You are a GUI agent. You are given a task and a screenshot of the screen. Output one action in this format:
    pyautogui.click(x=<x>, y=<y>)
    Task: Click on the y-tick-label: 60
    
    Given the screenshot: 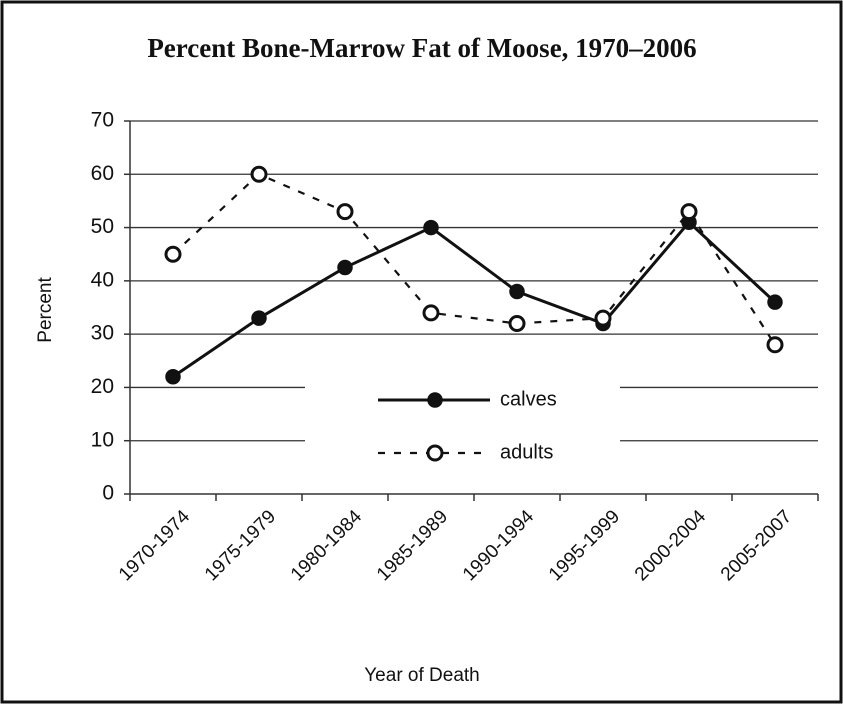 What is the action you would take?
    pyautogui.click(x=102, y=173)
    